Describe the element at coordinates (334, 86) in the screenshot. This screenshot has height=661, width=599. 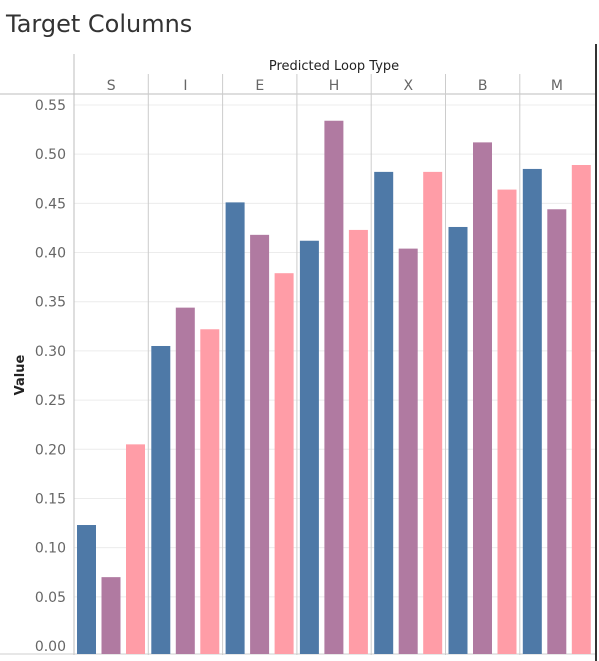
I see `category-label: H` at that location.